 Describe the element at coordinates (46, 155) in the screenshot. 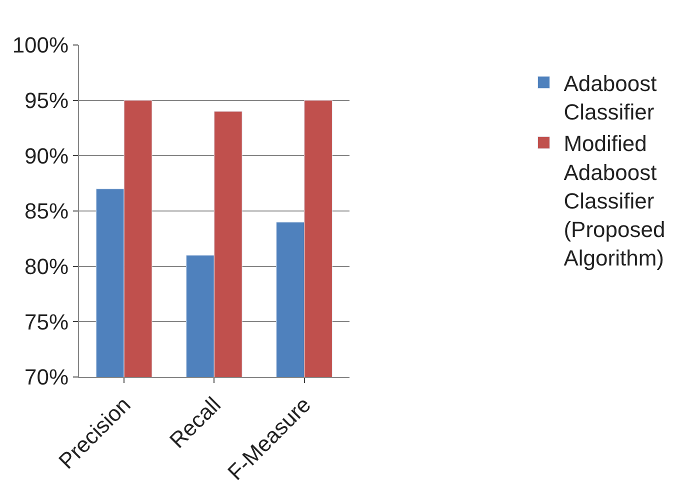

I see `y-tick-label: 90%` at that location.